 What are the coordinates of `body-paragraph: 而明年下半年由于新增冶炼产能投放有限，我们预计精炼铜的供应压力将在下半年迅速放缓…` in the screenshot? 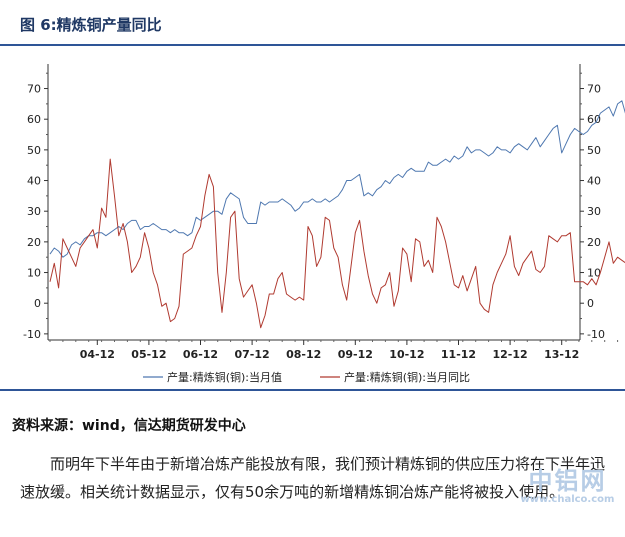 It's located at (313, 478).